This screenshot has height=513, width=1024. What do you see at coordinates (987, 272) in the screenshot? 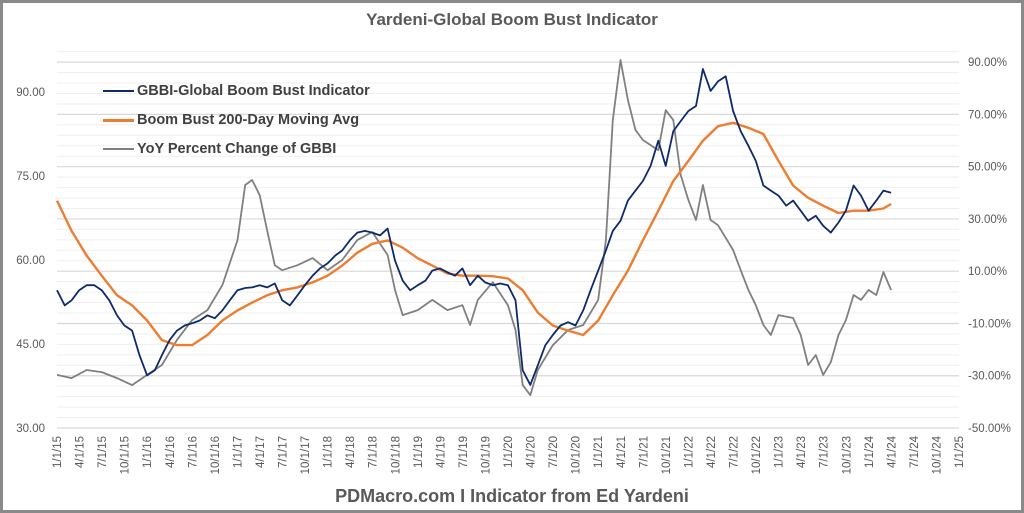
I see `right-axis-tick-label: 10.00%` at bounding box center [987, 272].